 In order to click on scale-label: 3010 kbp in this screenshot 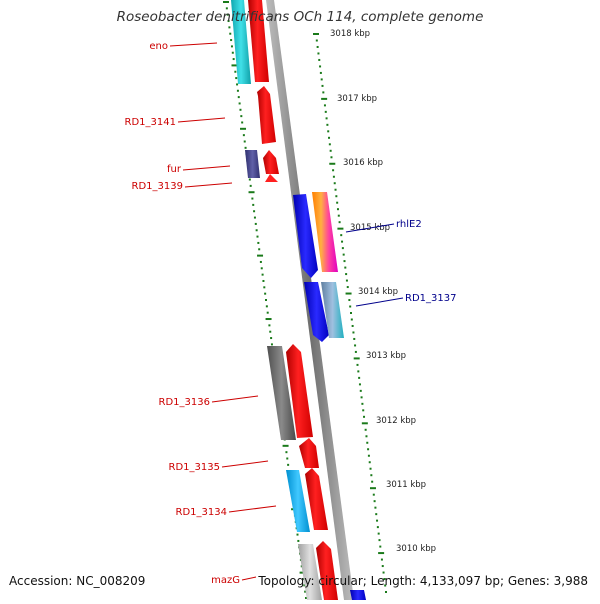, I will do `click(416, 549)`.